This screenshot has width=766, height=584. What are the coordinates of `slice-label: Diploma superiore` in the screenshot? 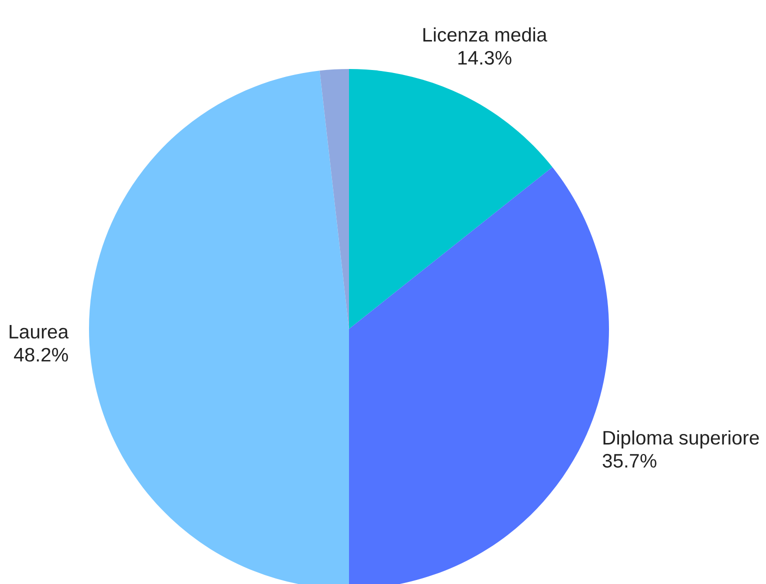 It's located at (681, 439).